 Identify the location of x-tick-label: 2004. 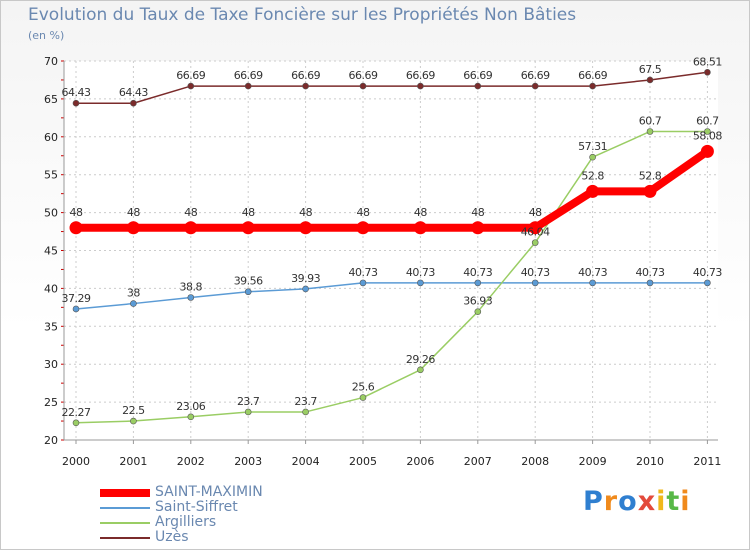
(306, 461).